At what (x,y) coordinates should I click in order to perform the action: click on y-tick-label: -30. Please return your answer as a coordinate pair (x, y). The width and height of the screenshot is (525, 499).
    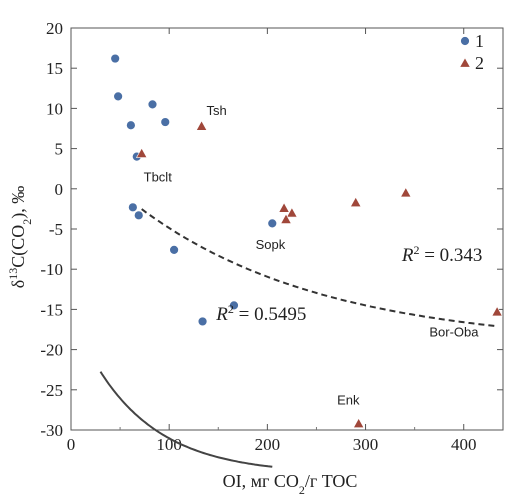
    Looking at the image, I should click on (51, 430).